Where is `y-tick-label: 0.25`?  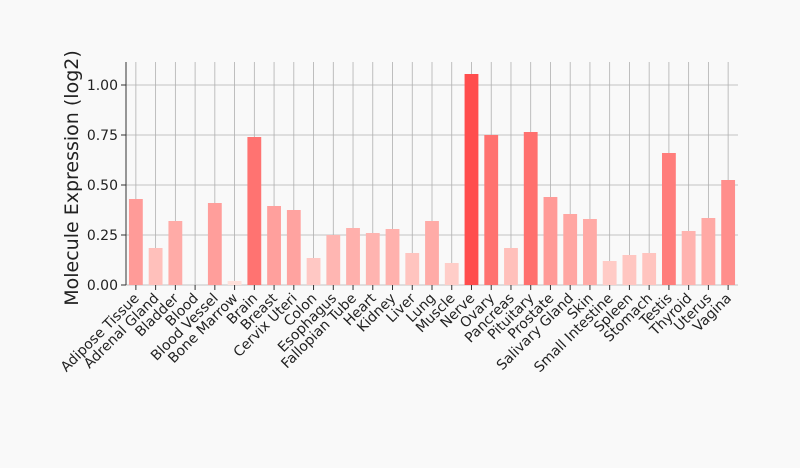
y-tick-label: 0.25 is located at coordinates (102, 236).